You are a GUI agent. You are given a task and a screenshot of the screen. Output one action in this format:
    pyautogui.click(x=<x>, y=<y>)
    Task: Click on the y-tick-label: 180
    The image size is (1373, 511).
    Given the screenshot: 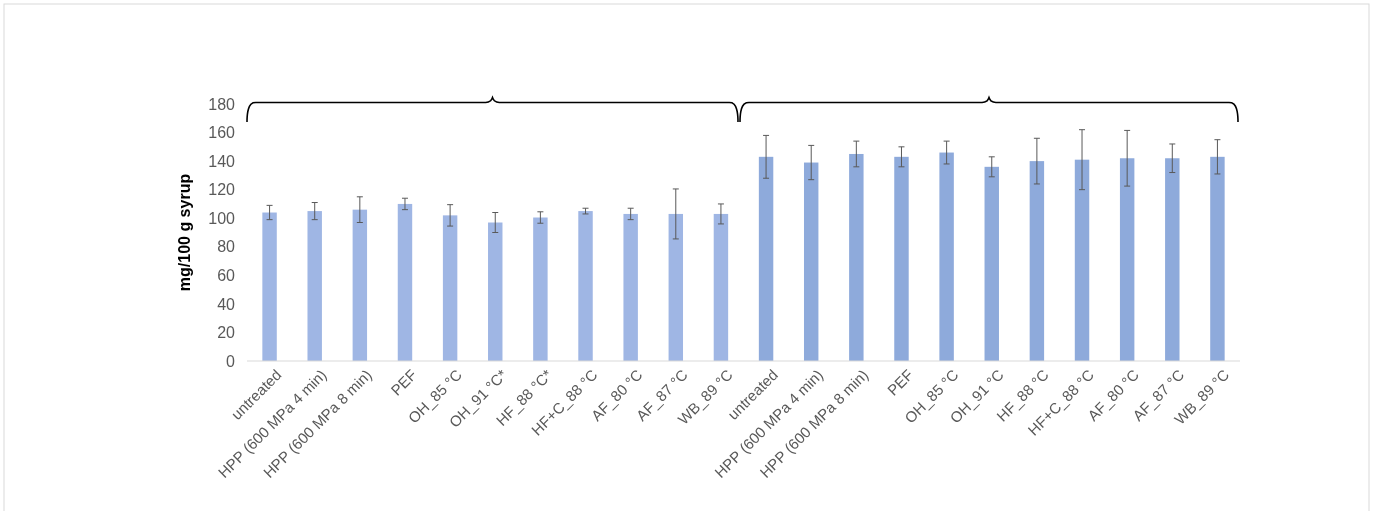 What is the action you would take?
    pyautogui.click(x=222, y=104)
    